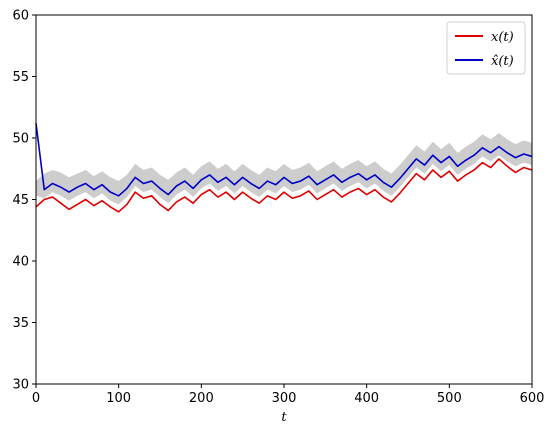 The width and height of the screenshot is (551, 429). What do you see at coordinates (20, 262) in the screenshot?
I see `y-tick-label: 40` at bounding box center [20, 262].